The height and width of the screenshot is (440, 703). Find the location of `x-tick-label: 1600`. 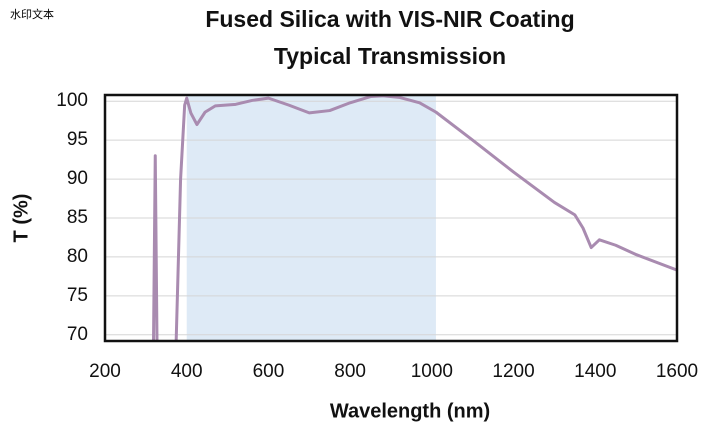

x-tick-label: 1600 is located at coordinates (677, 371).